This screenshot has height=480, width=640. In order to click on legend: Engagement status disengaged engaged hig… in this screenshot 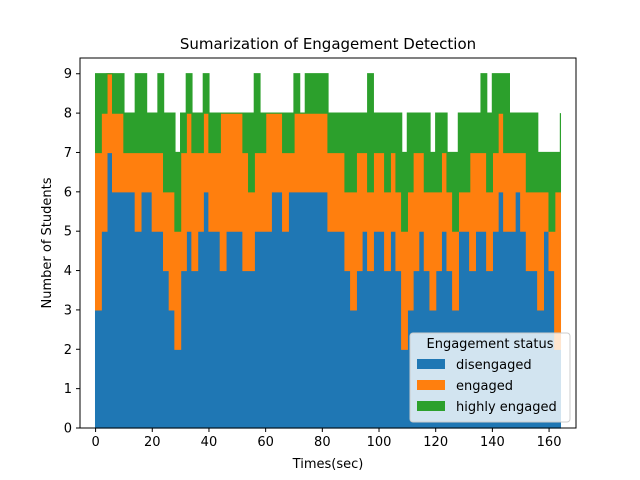, I will do `click(490, 377)`.